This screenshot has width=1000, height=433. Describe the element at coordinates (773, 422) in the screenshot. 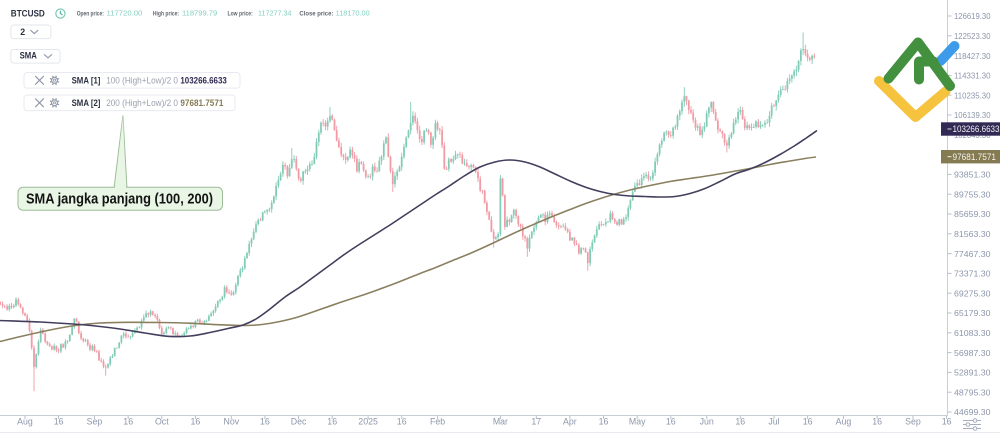

I see `svg-text: Jul` at that location.